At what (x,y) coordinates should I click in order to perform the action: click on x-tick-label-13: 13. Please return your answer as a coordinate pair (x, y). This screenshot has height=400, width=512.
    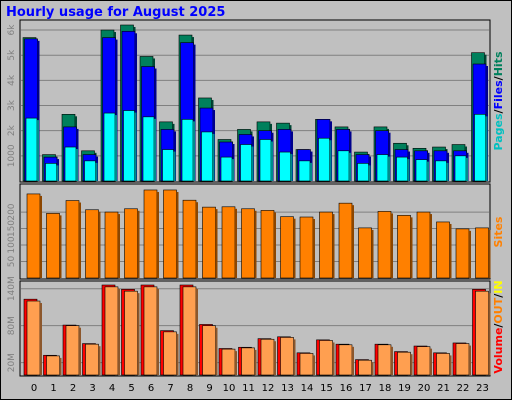
    Looking at the image, I should click on (287, 388).